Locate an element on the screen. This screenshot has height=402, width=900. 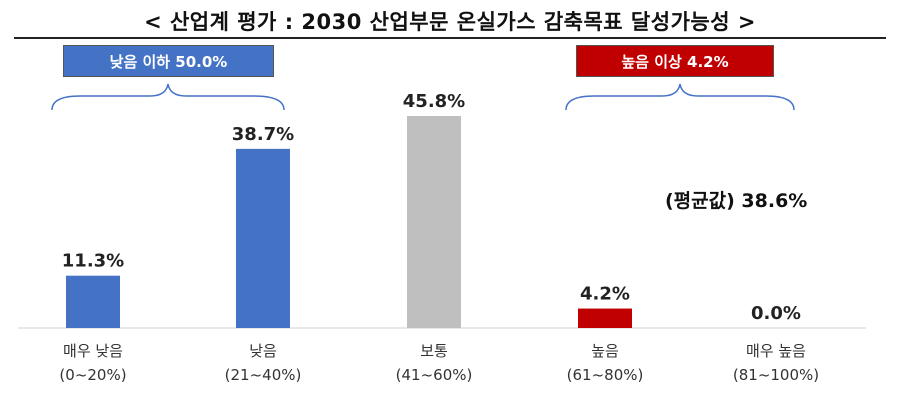
low-group-brace is located at coordinates (168, 97).